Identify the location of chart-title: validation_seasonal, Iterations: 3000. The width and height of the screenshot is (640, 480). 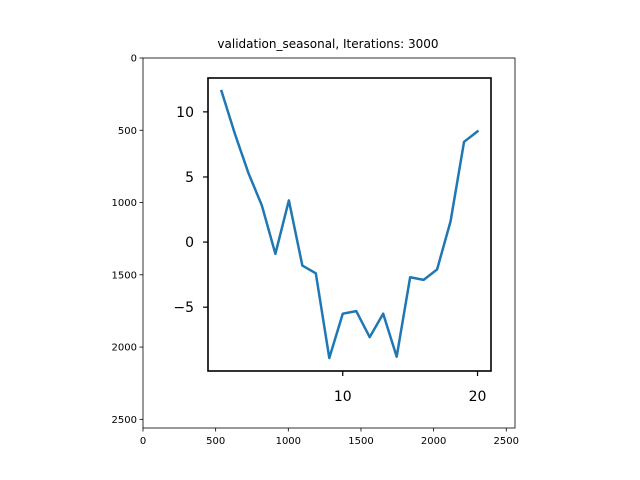
(327, 44).